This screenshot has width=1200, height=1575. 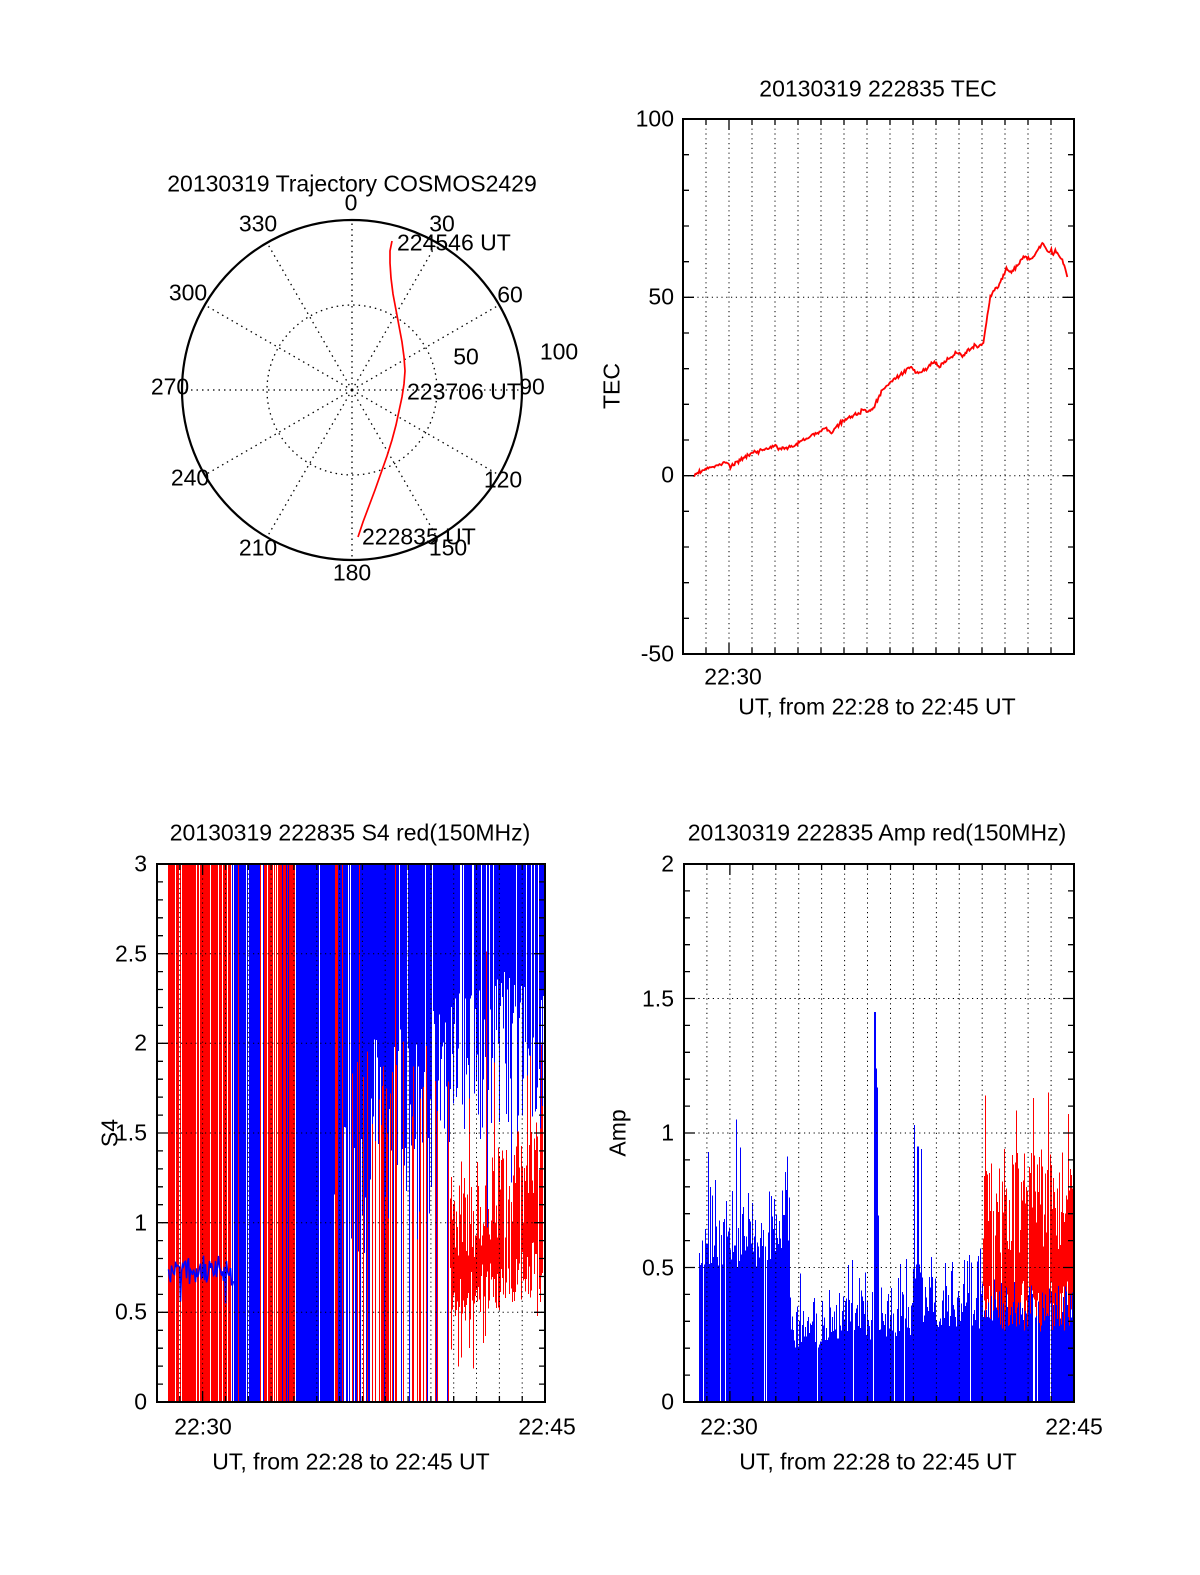 What do you see at coordinates (350, 832) in the screenshot?
I see `s4-title: 20130319 222835 S4 red(150MHz)` at bounding box center [350, 832].